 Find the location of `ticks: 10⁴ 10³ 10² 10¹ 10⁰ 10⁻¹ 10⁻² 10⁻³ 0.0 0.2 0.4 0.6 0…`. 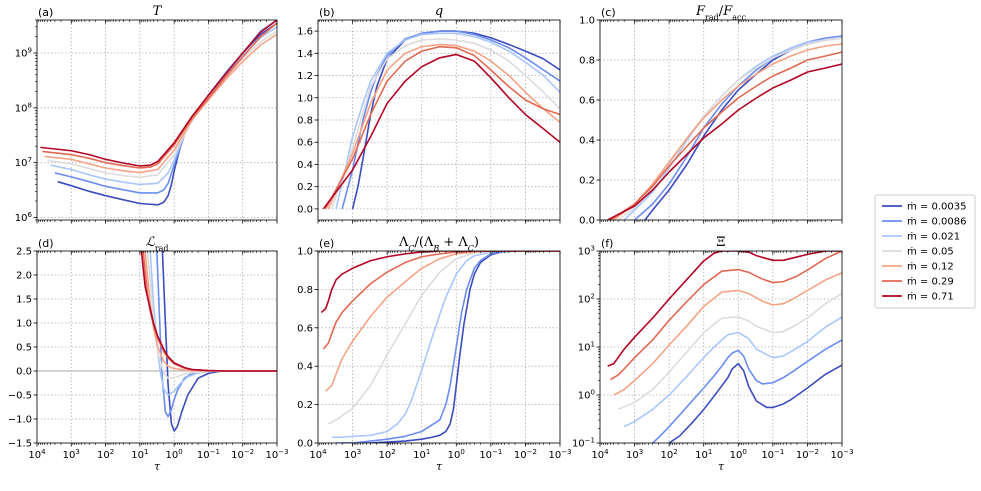

ticks: 10⁴ 10³ 10² 10¹ 10⁰ 10⁻¹ 10⁻² 10⁻³ 0.0 0.2 0.4 0.6 0… is located at coordinates (434, 354).